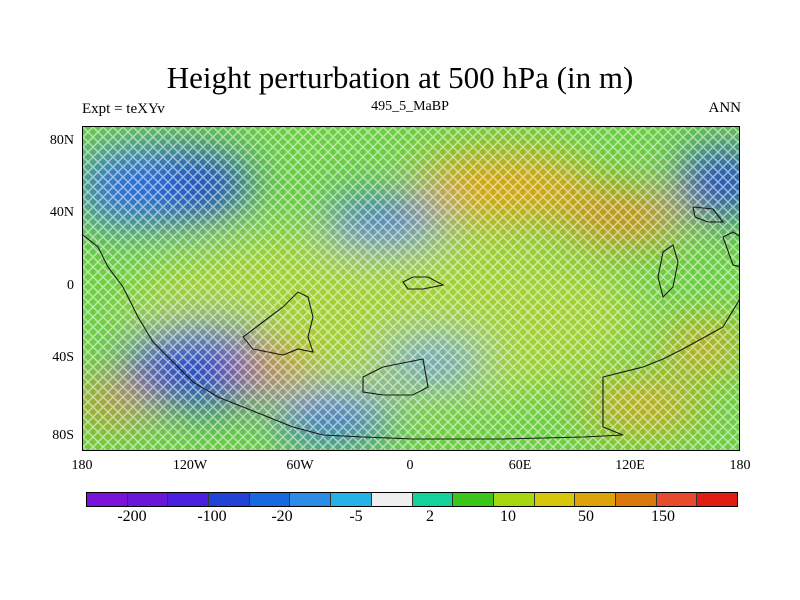 Image resolution: width=800 pixels, height=600 pixels. I want to click on colorbar-label: 150, so click(663, 516).